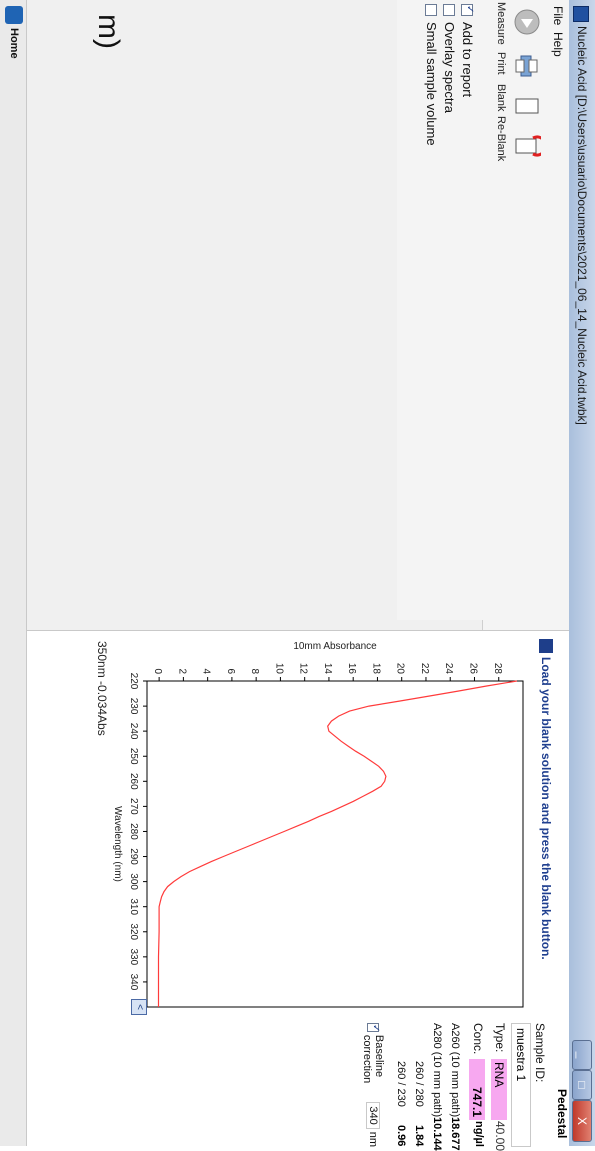 The image size is (595, 1151). What do you see at coordinates (558, 16) in the screenshot?
I see `menu-file: File` at bounding box center [558, 16].